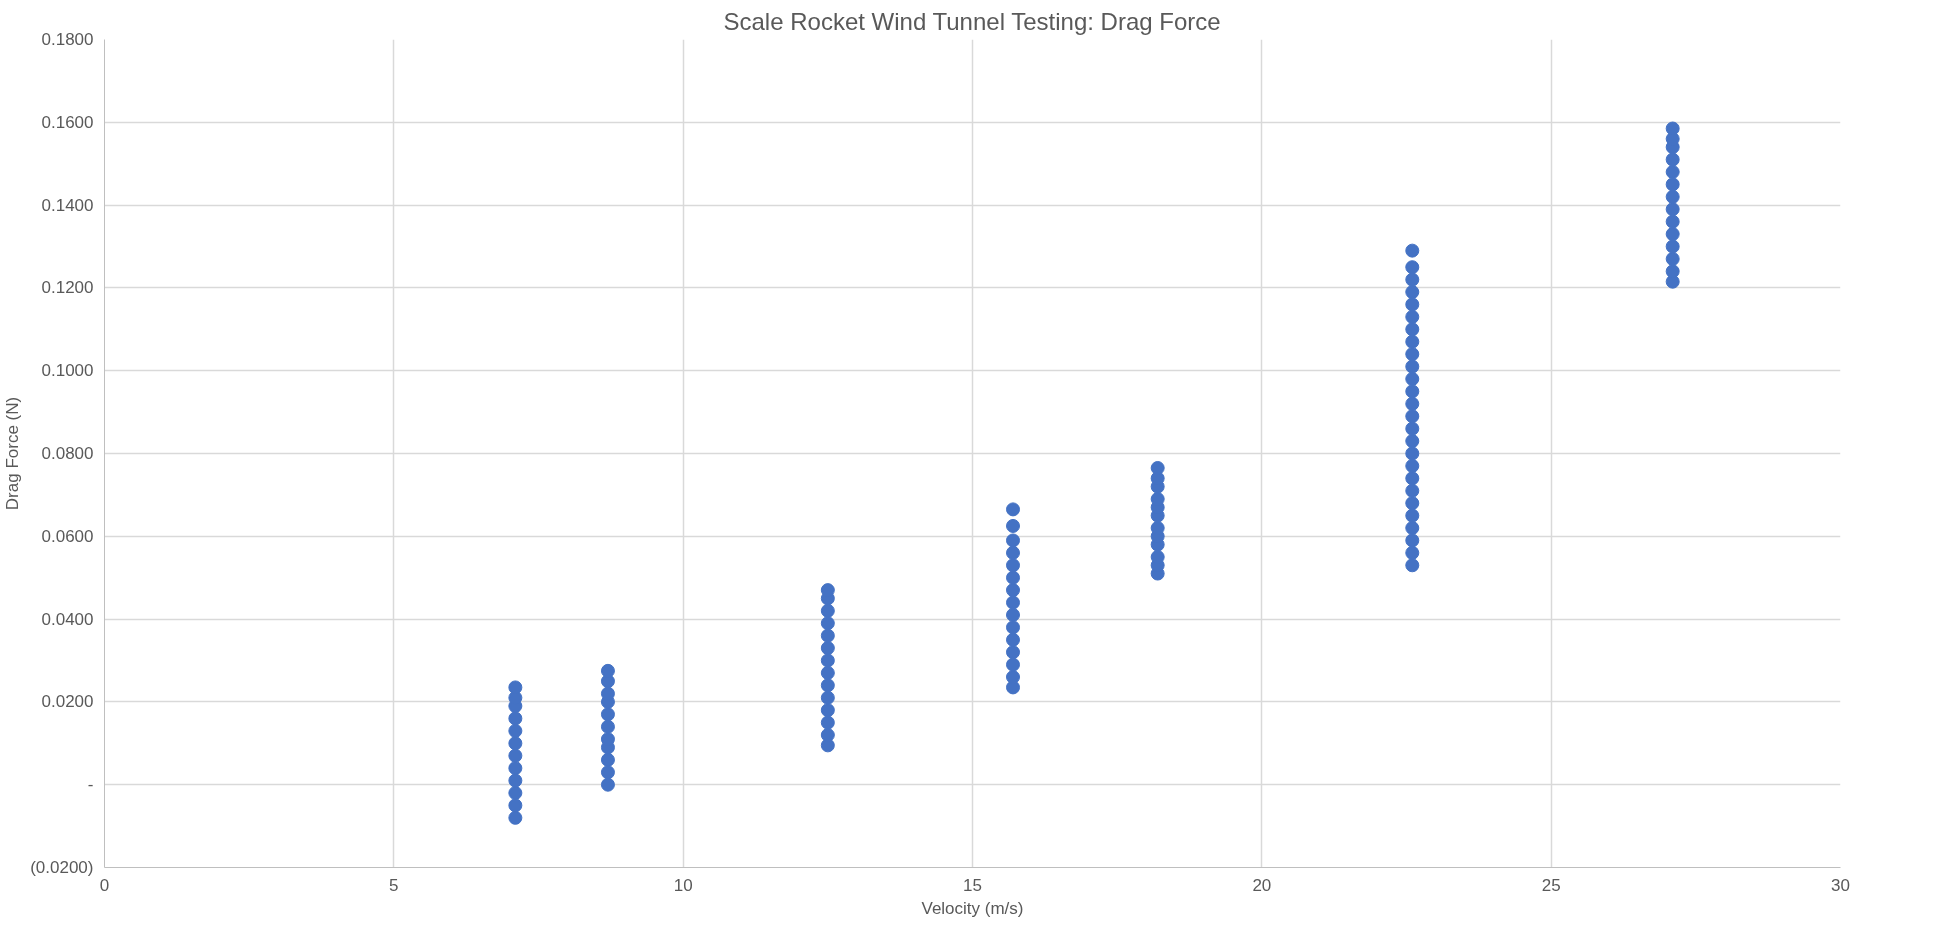  I want to click on y-tick-label: (0.0200), so click(62, 867).